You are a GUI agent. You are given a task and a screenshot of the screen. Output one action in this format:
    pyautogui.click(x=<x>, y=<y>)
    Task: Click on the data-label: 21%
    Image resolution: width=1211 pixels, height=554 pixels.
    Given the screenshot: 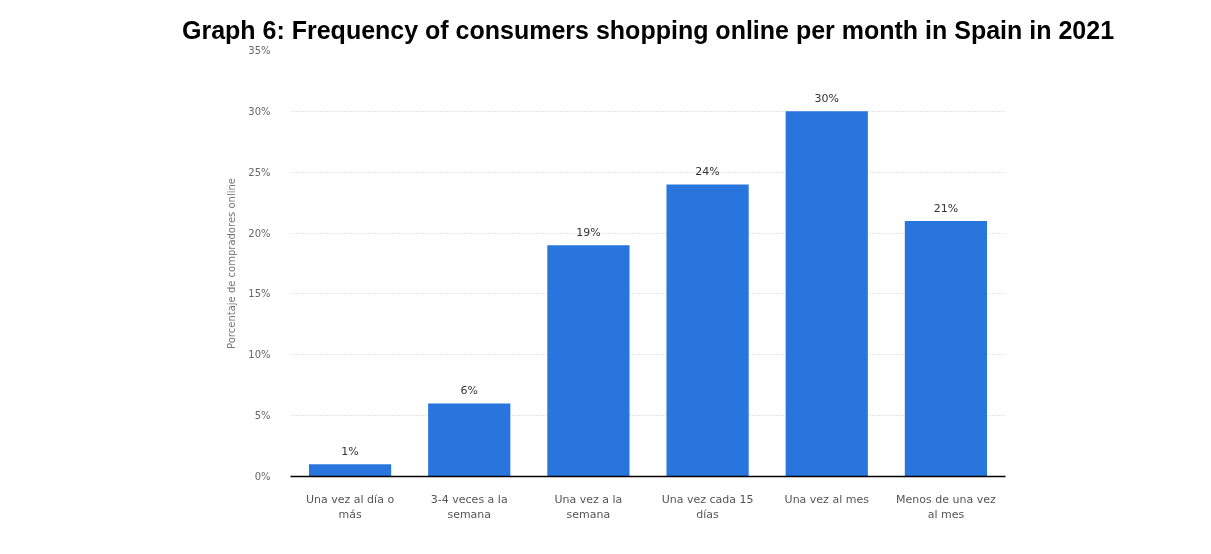 What is the action you would take?
    pyautogui.click(x=946, y=208)
    